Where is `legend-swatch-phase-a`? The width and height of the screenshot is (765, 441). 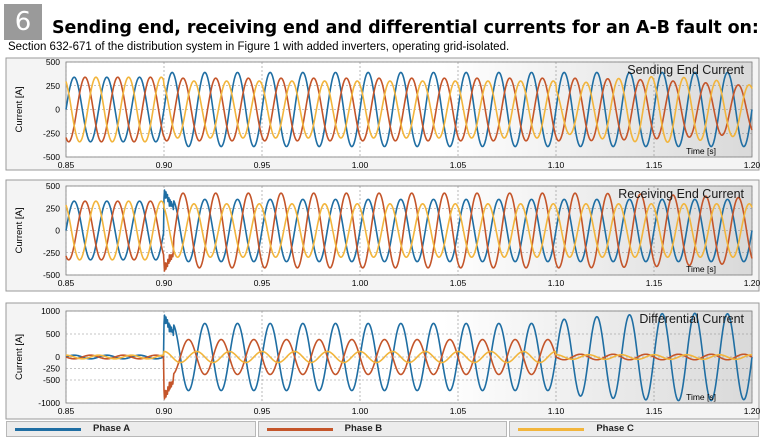
legend-swatch-phase-a is located at coordinates (48, 429).